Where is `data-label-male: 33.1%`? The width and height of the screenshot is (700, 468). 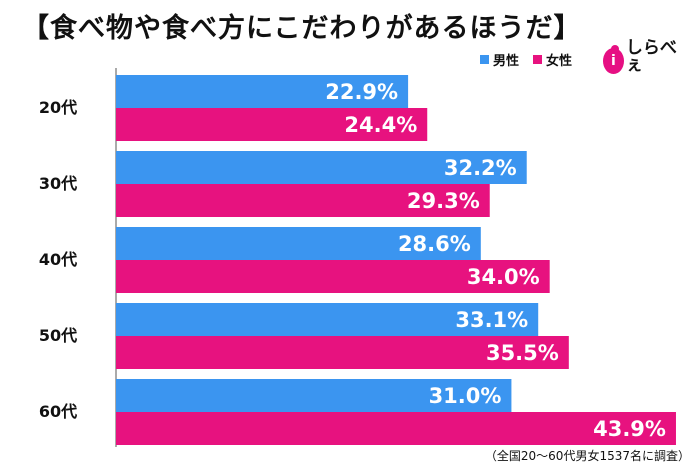 data-label-male: 33.1% is located at coordinates (491, 320).